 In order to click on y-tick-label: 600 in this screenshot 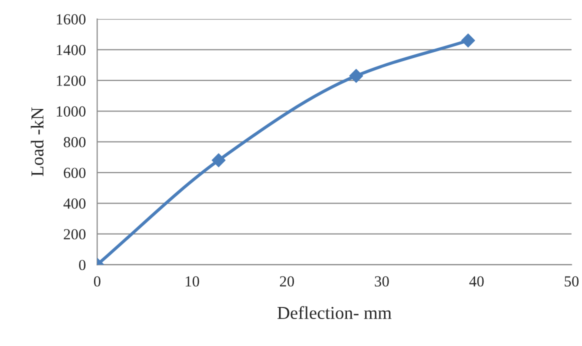, I will do `click(75, 173)`.